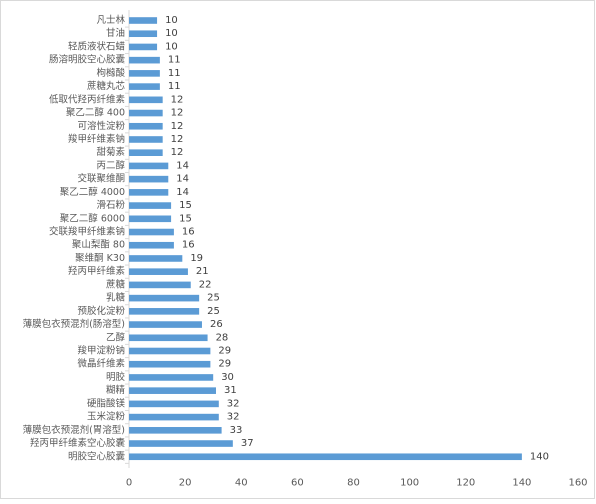 The width and height of the screenshot is (596, 504). Describe the element at coordinates (101, 179) in the screenshot. I see `category-label: 交联聚维酮` at that location.